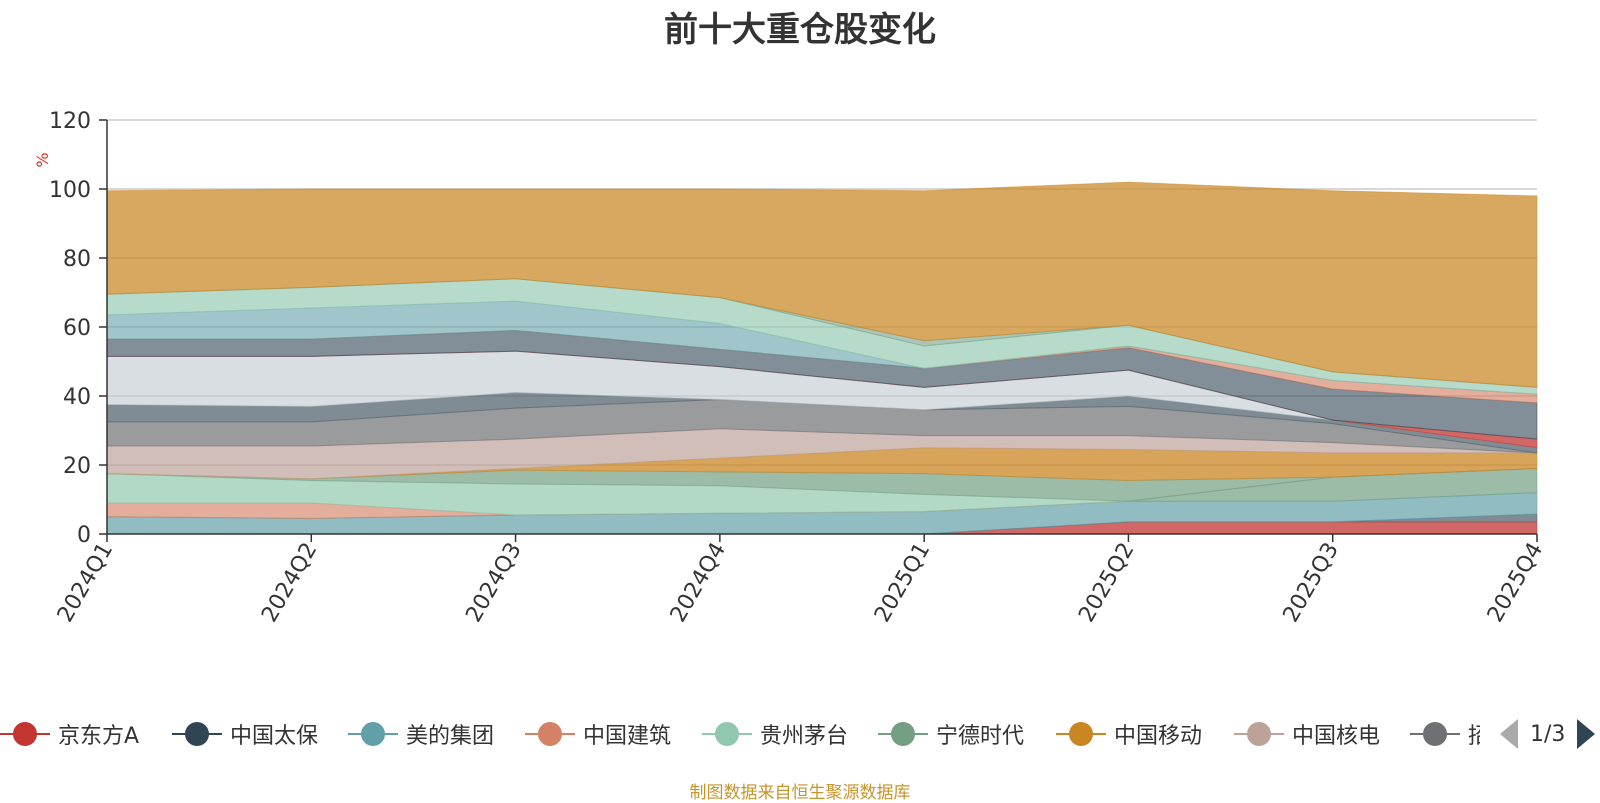 The height and width of the screenshot is (803, 1600). Describe the element at coordinates (85, 583) in the screenshot. I see `x-tick-label-0: 2024Q1` at that location.